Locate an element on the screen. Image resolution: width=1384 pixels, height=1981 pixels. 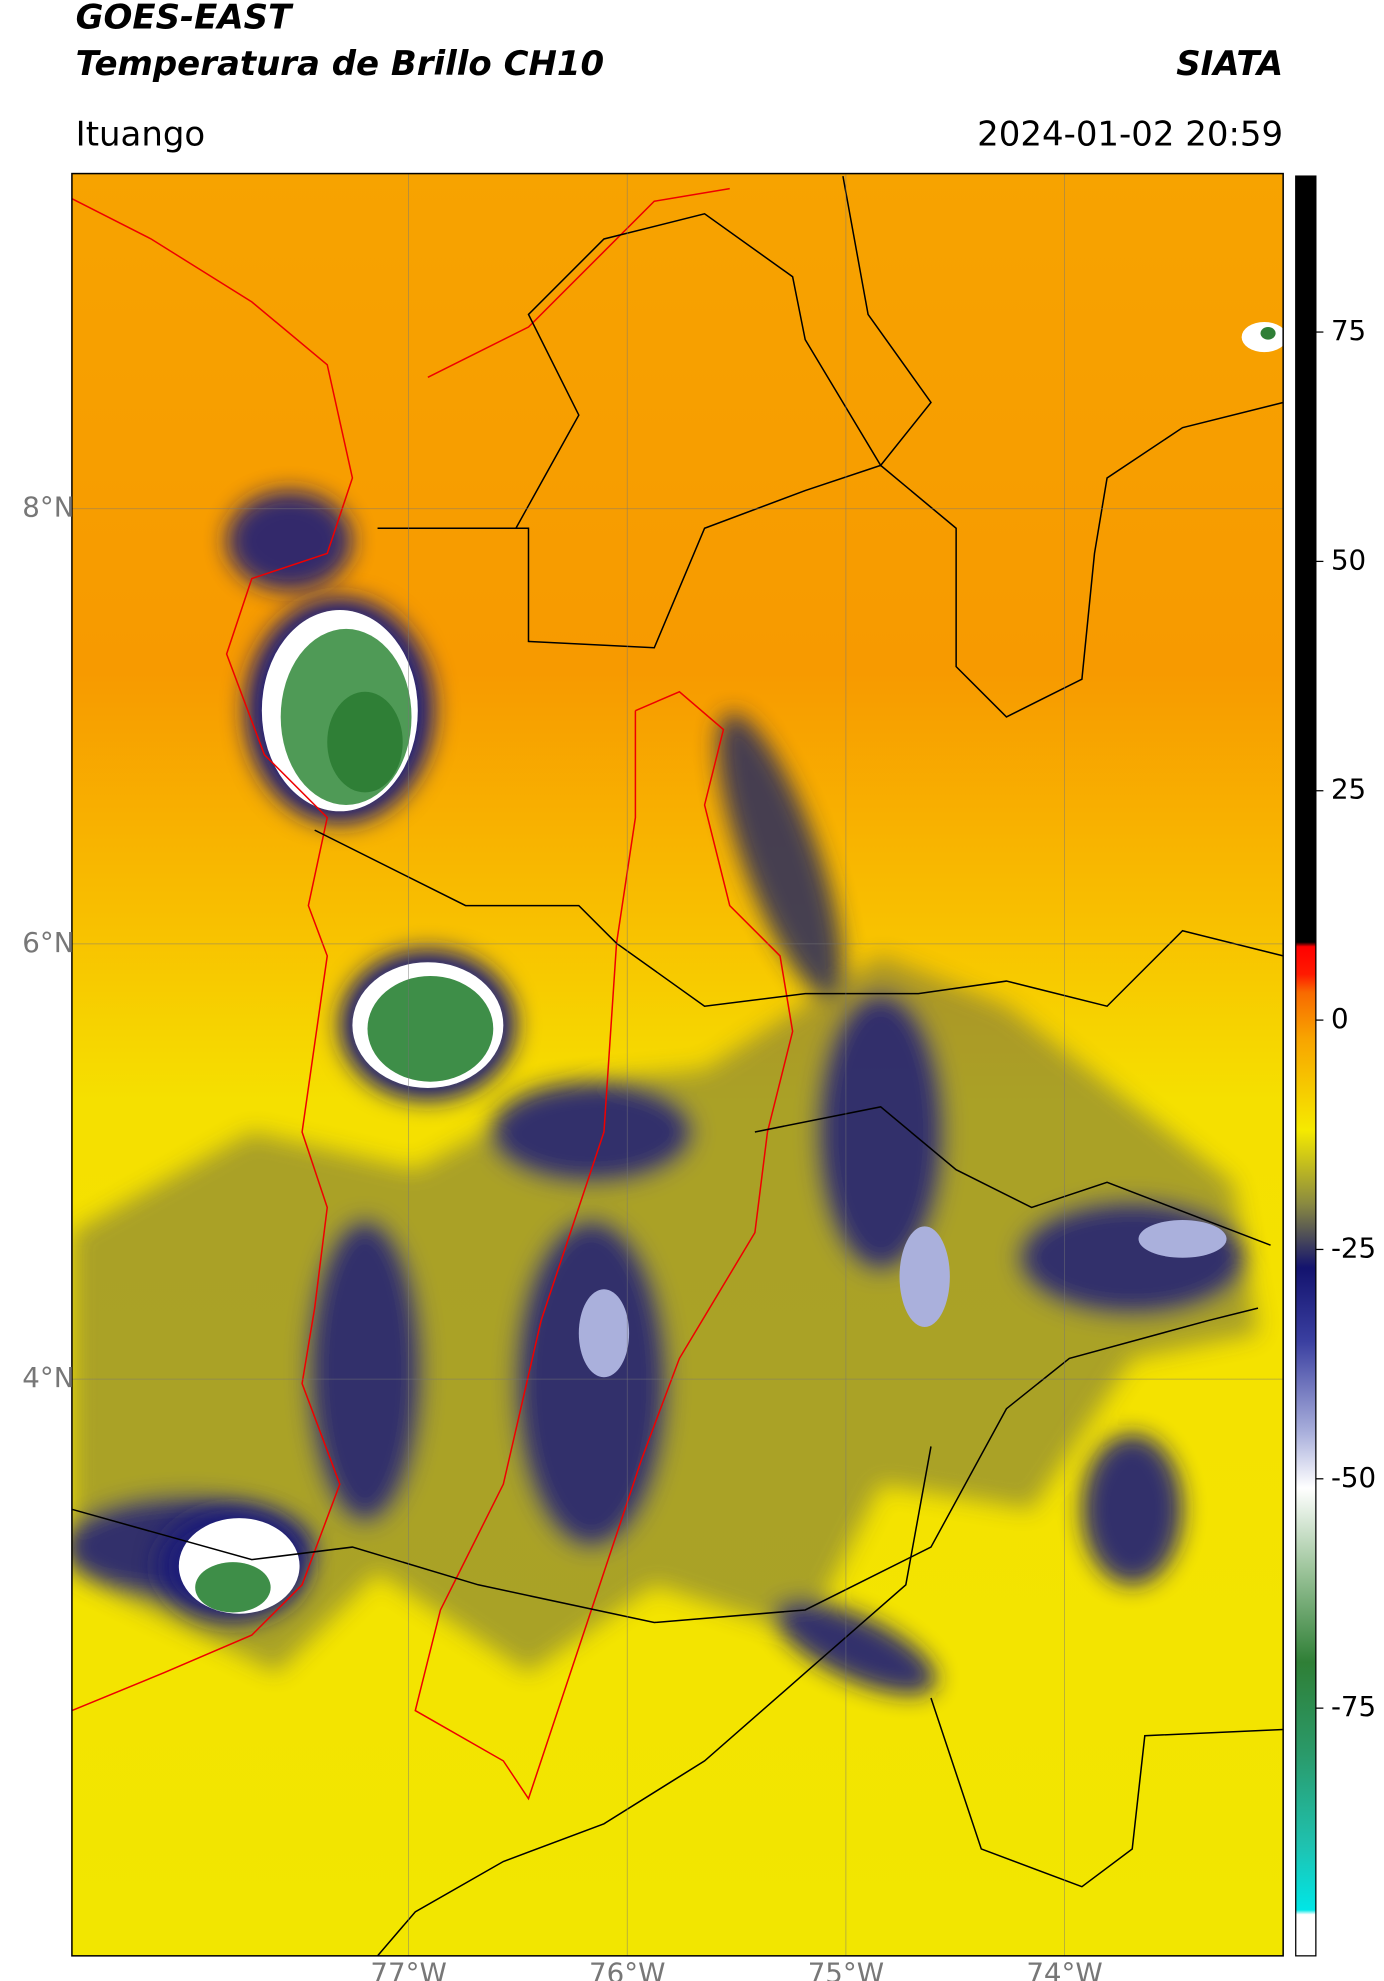
lat-tick-label: 6°N is located at coordinates (48, 942).